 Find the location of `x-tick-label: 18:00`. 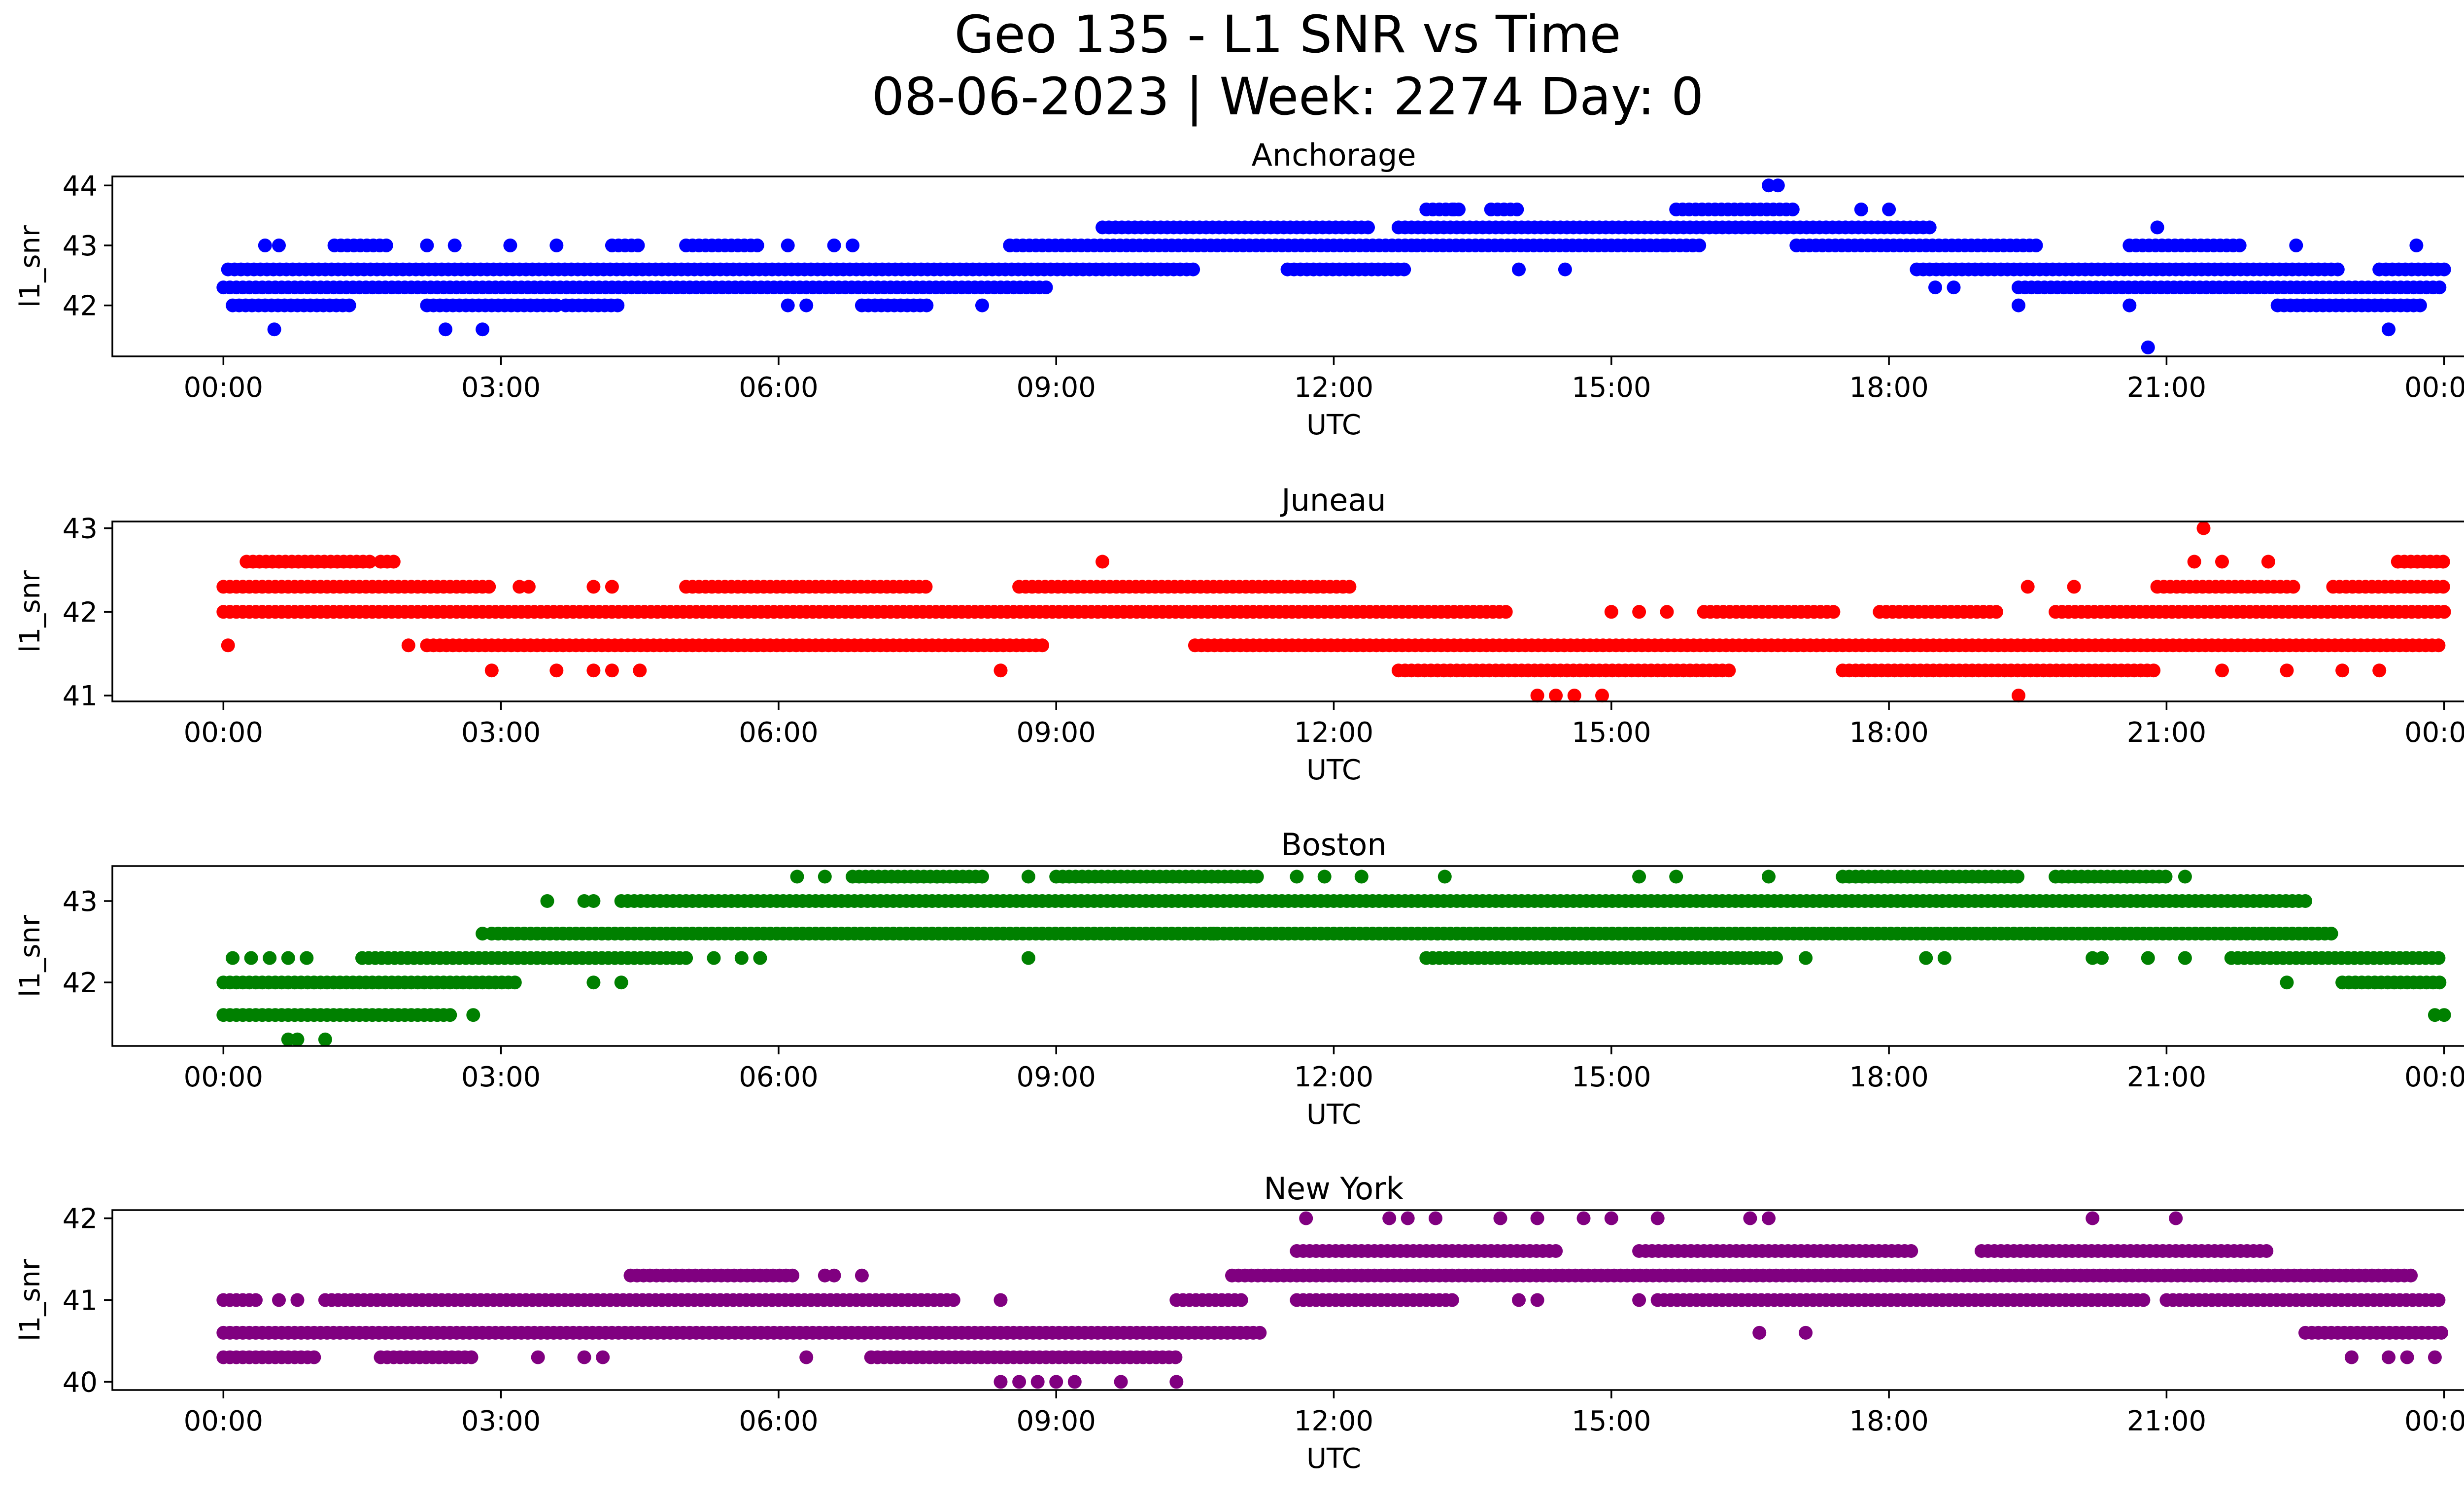

x-tick-label: 18:00 is located at coordinates (1888, 1421).